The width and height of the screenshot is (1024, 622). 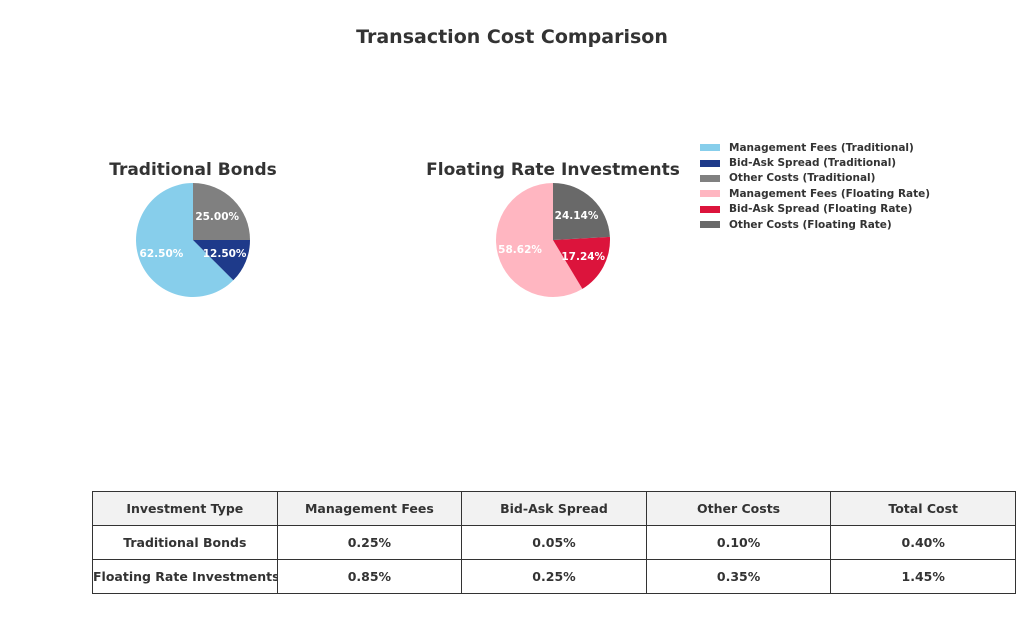 What do you see at coordinates (512, 37) in the screenshot?
I see `chart-title: Transaction Cost Comparison` at bounding box center [512, 37].